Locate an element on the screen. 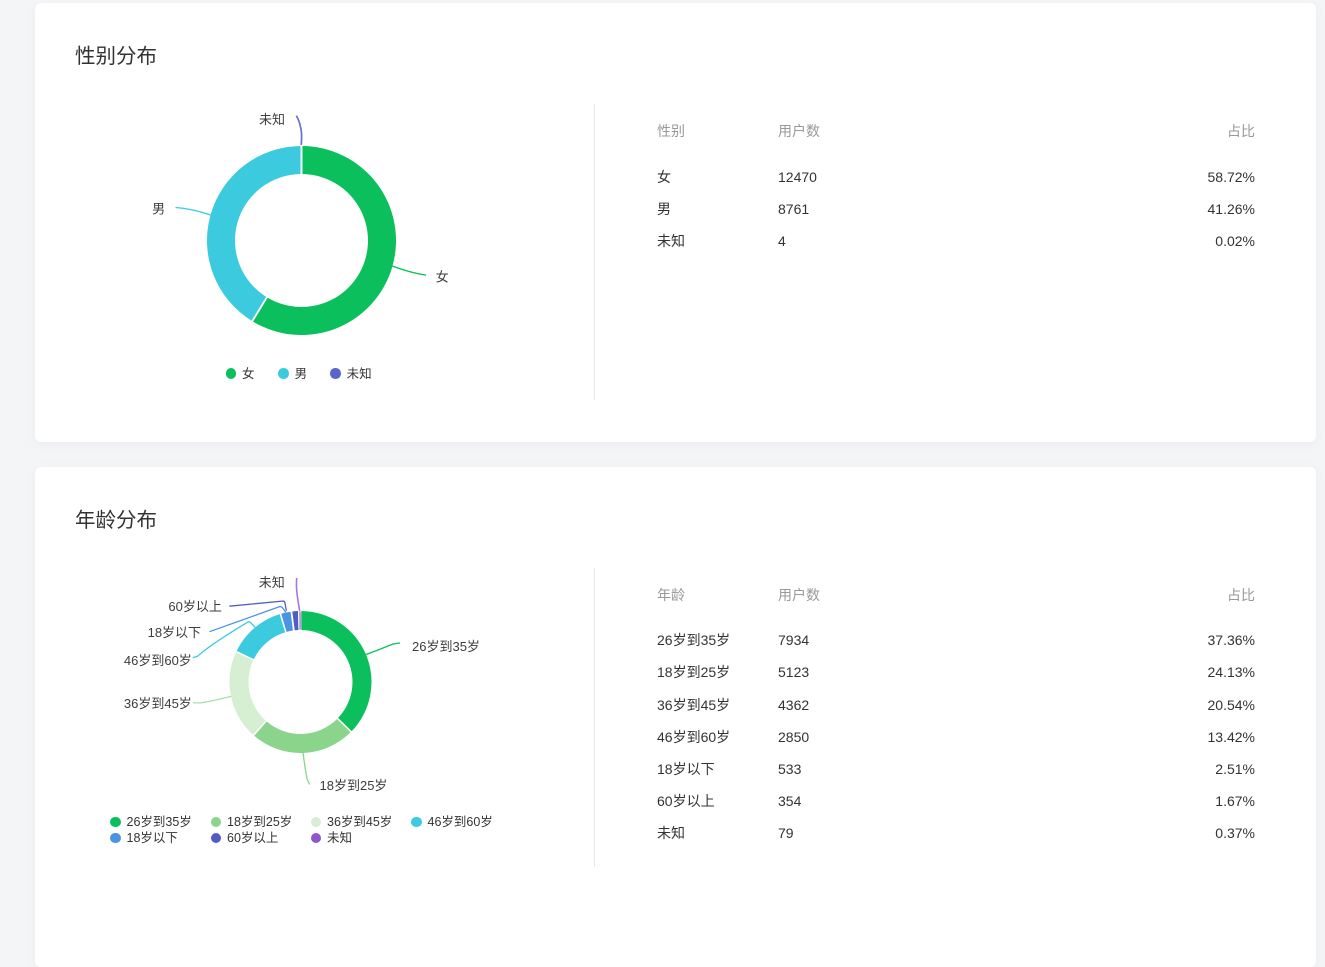 The image size is (1325, 967). svg-text: 男 is located at coordinates (158, 209).